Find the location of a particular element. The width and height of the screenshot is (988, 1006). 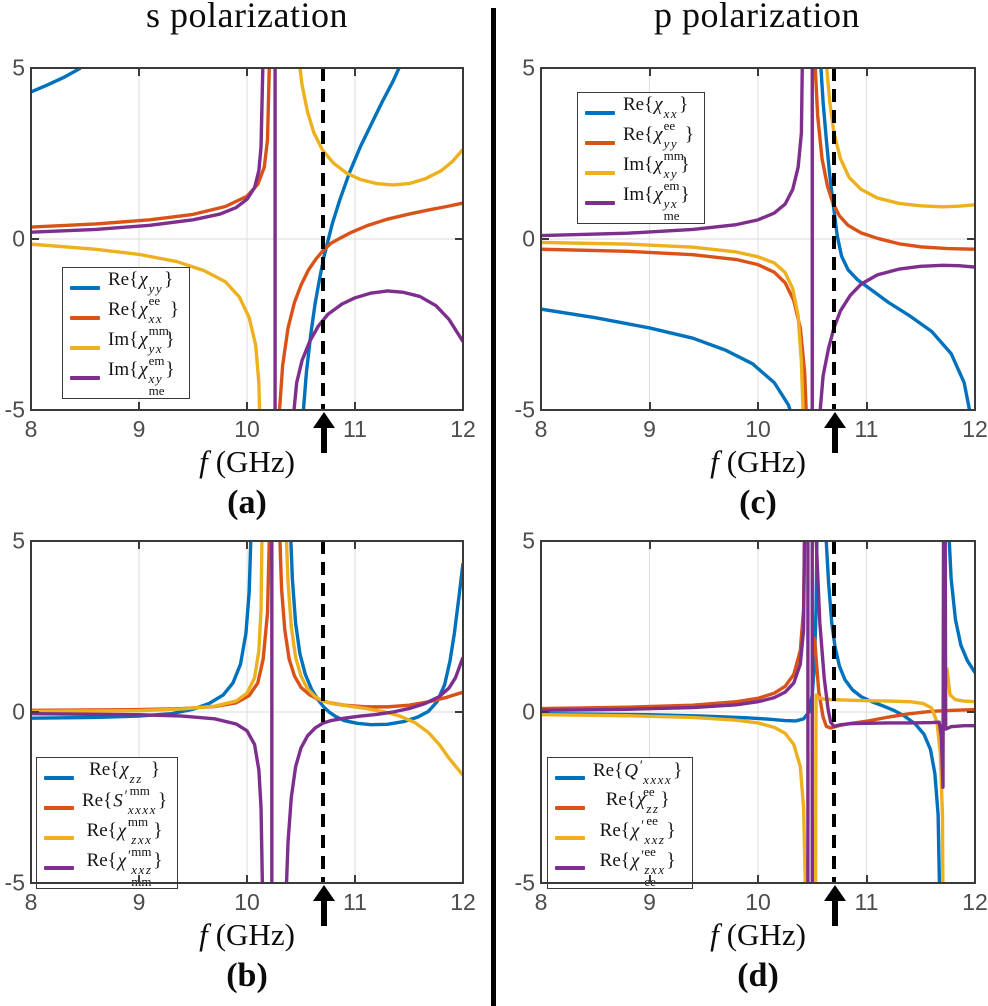

legend-math: Re{χ′ zxx mm} is located at coordinates (124, 838).